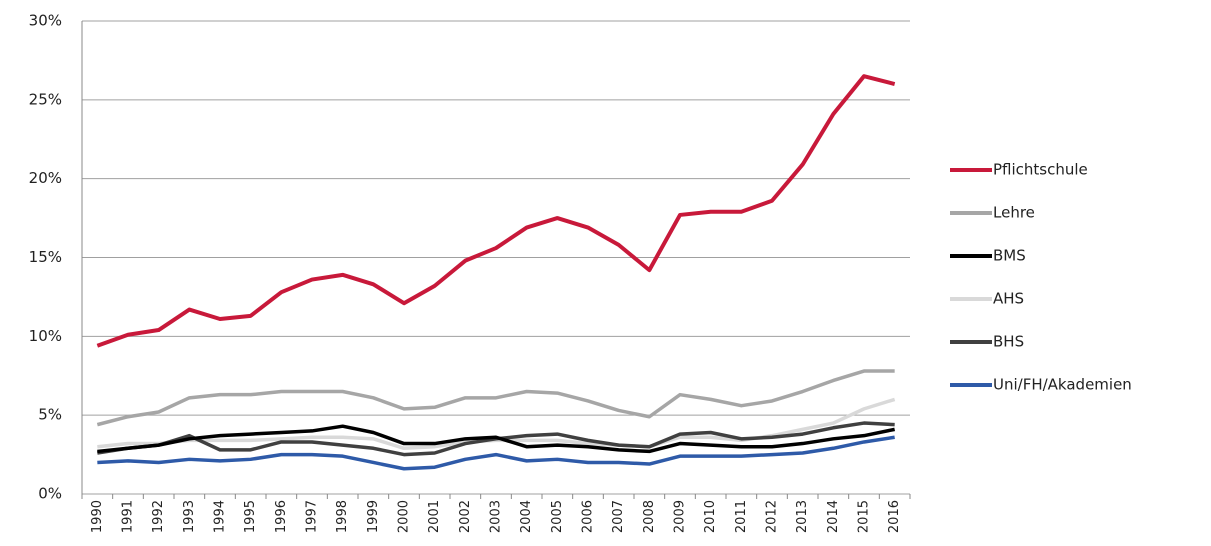  Describe the element at coordinates (434, 516) in the screenshot. I see `x-tick-label: 2001` at that location.